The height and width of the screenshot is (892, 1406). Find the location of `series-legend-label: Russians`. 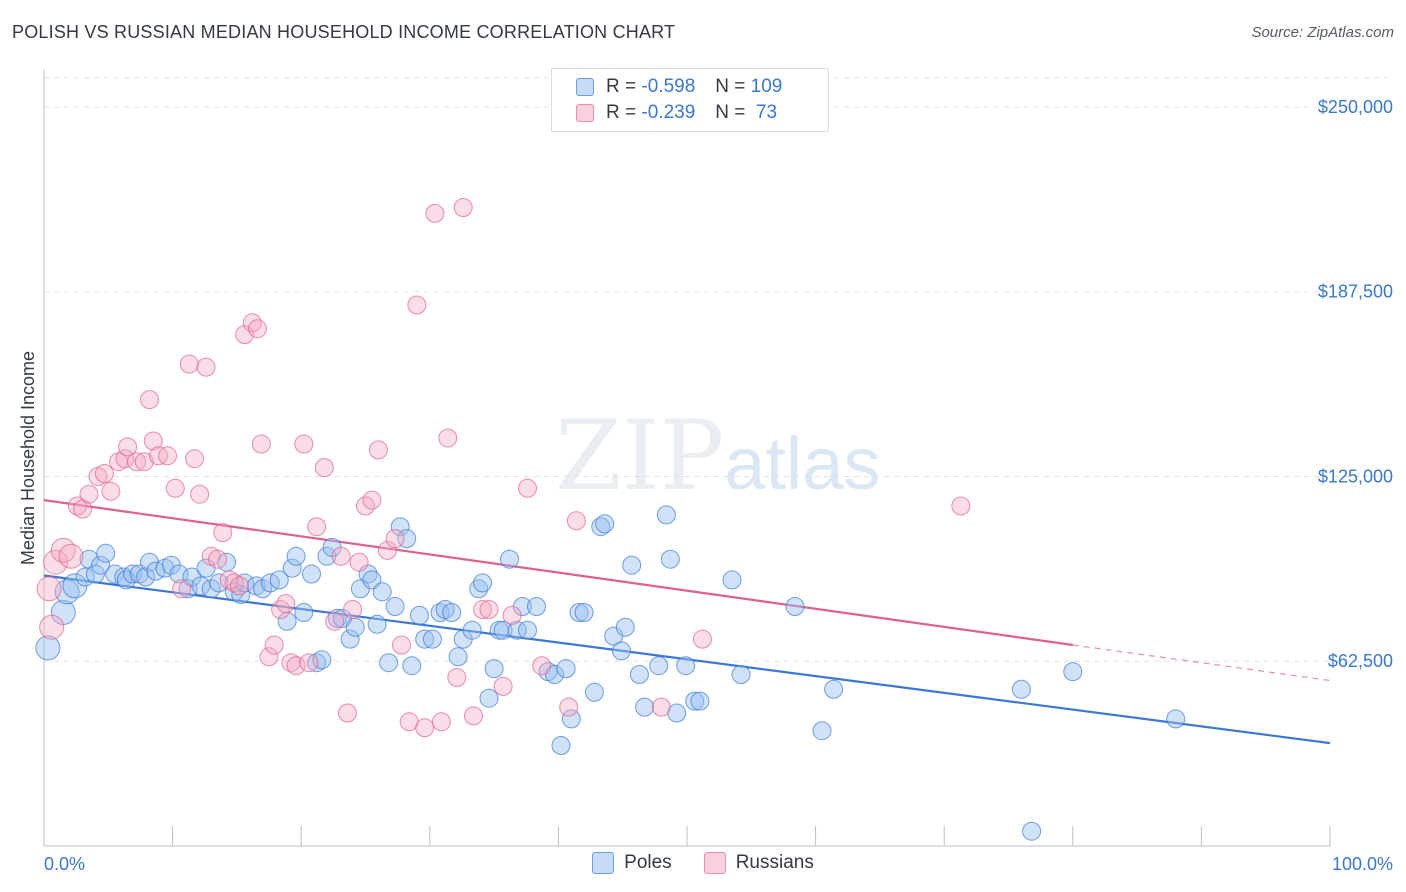

series-legend-label: Russians is located at coordinates (774, 862).